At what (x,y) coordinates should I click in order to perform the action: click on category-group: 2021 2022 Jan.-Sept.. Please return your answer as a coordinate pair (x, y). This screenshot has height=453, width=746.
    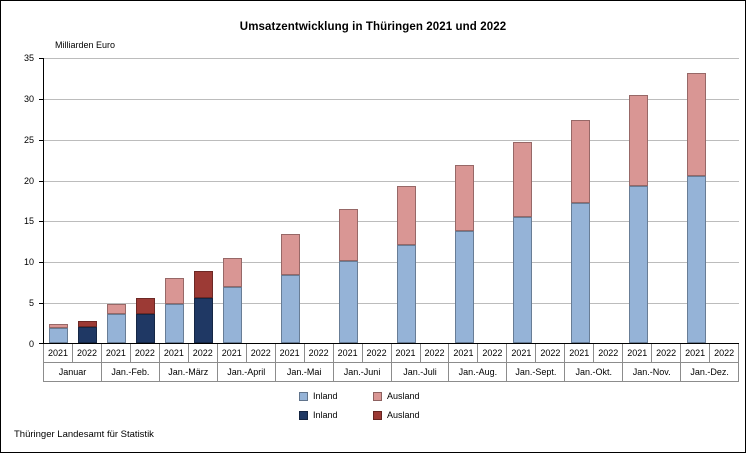
    Looking at the image, I should click on (536, 362).